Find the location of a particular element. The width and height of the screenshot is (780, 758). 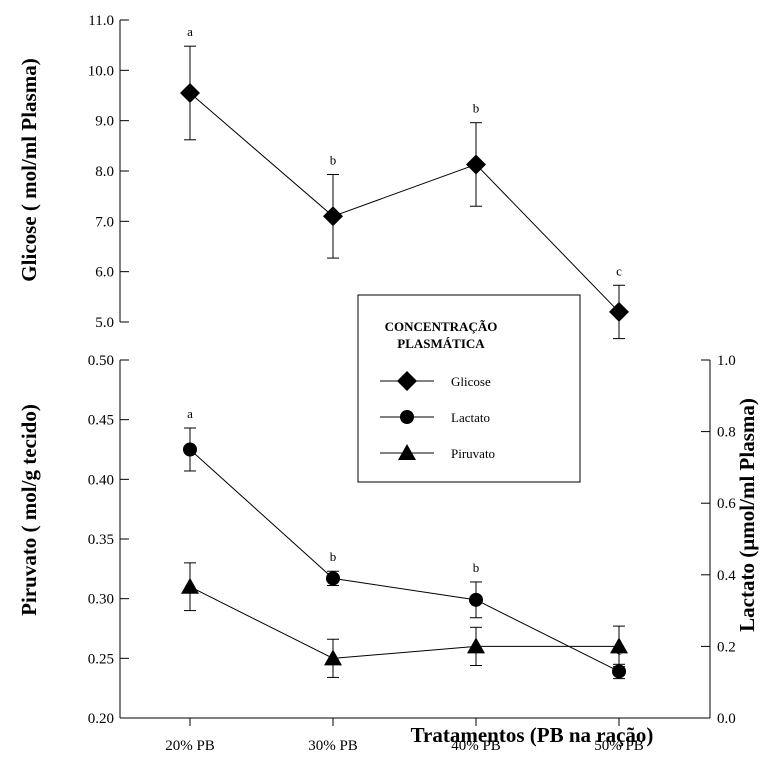

legend-label-lactato: Lactato is located at coordinates (470, 417).